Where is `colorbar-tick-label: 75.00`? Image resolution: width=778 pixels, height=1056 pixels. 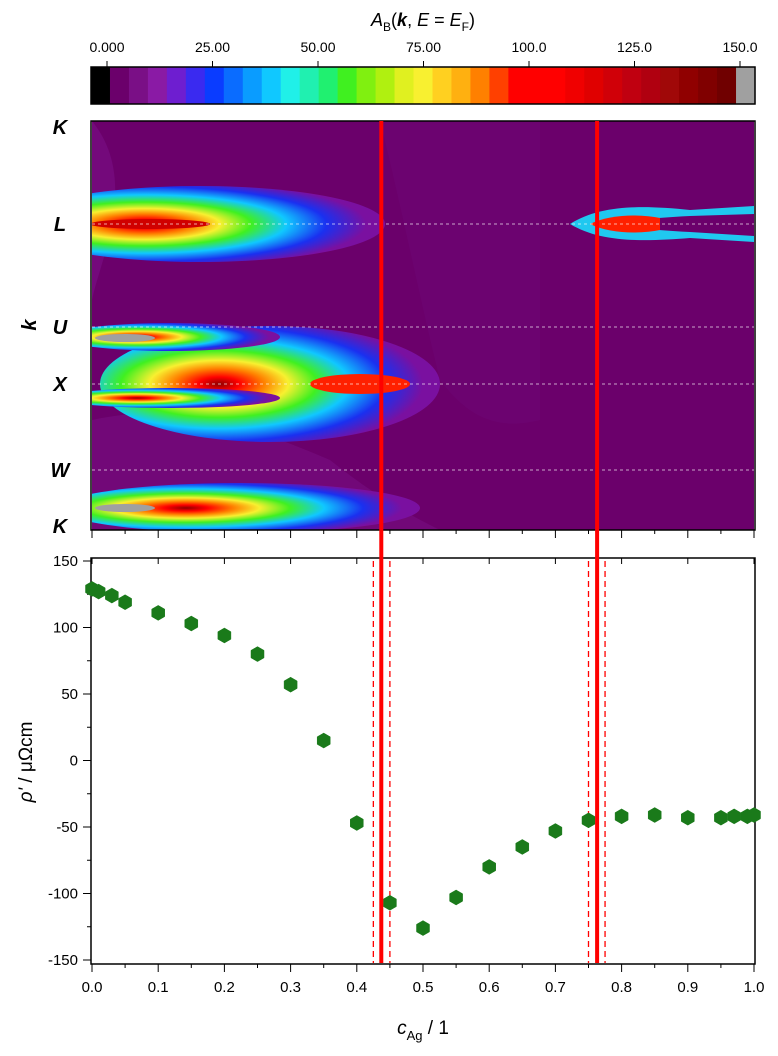 colorbar-tick-label: 75.00 is located at coordinates (423, 47).